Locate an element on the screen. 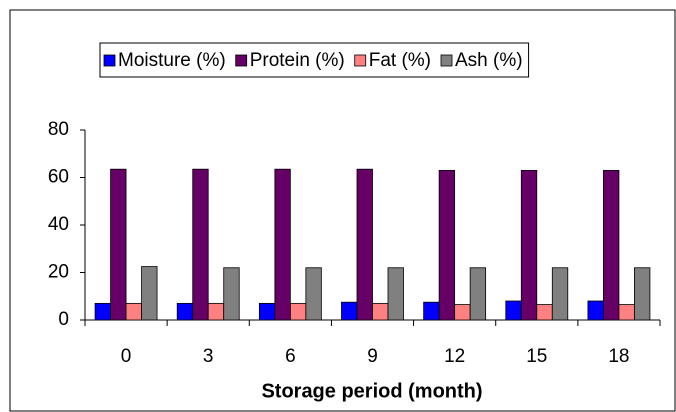 This screenshot has height=412, width=676. x-tick-label: 12 is located at coordinates (454, 356).